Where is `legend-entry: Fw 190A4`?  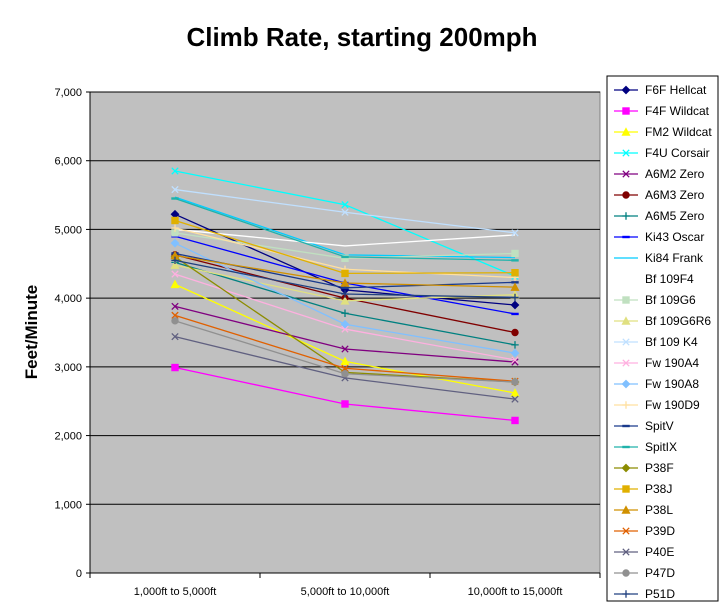 legend-entry: Fw 190A4 is located at coordinates (656, 363).